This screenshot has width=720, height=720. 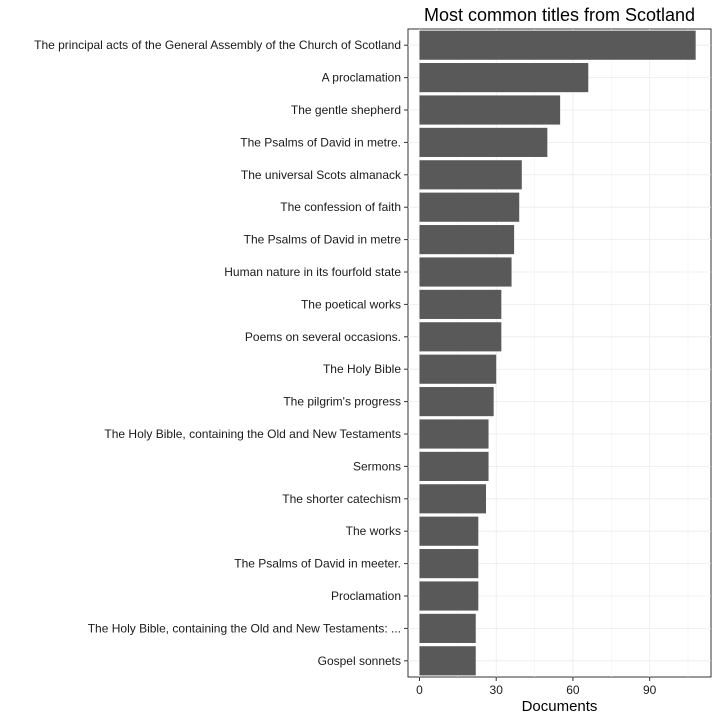 What do you see at coordinates (351, 304) in the screenshot?
I see `y-tick-label: The poetical works` at bounding box center [351, 304].